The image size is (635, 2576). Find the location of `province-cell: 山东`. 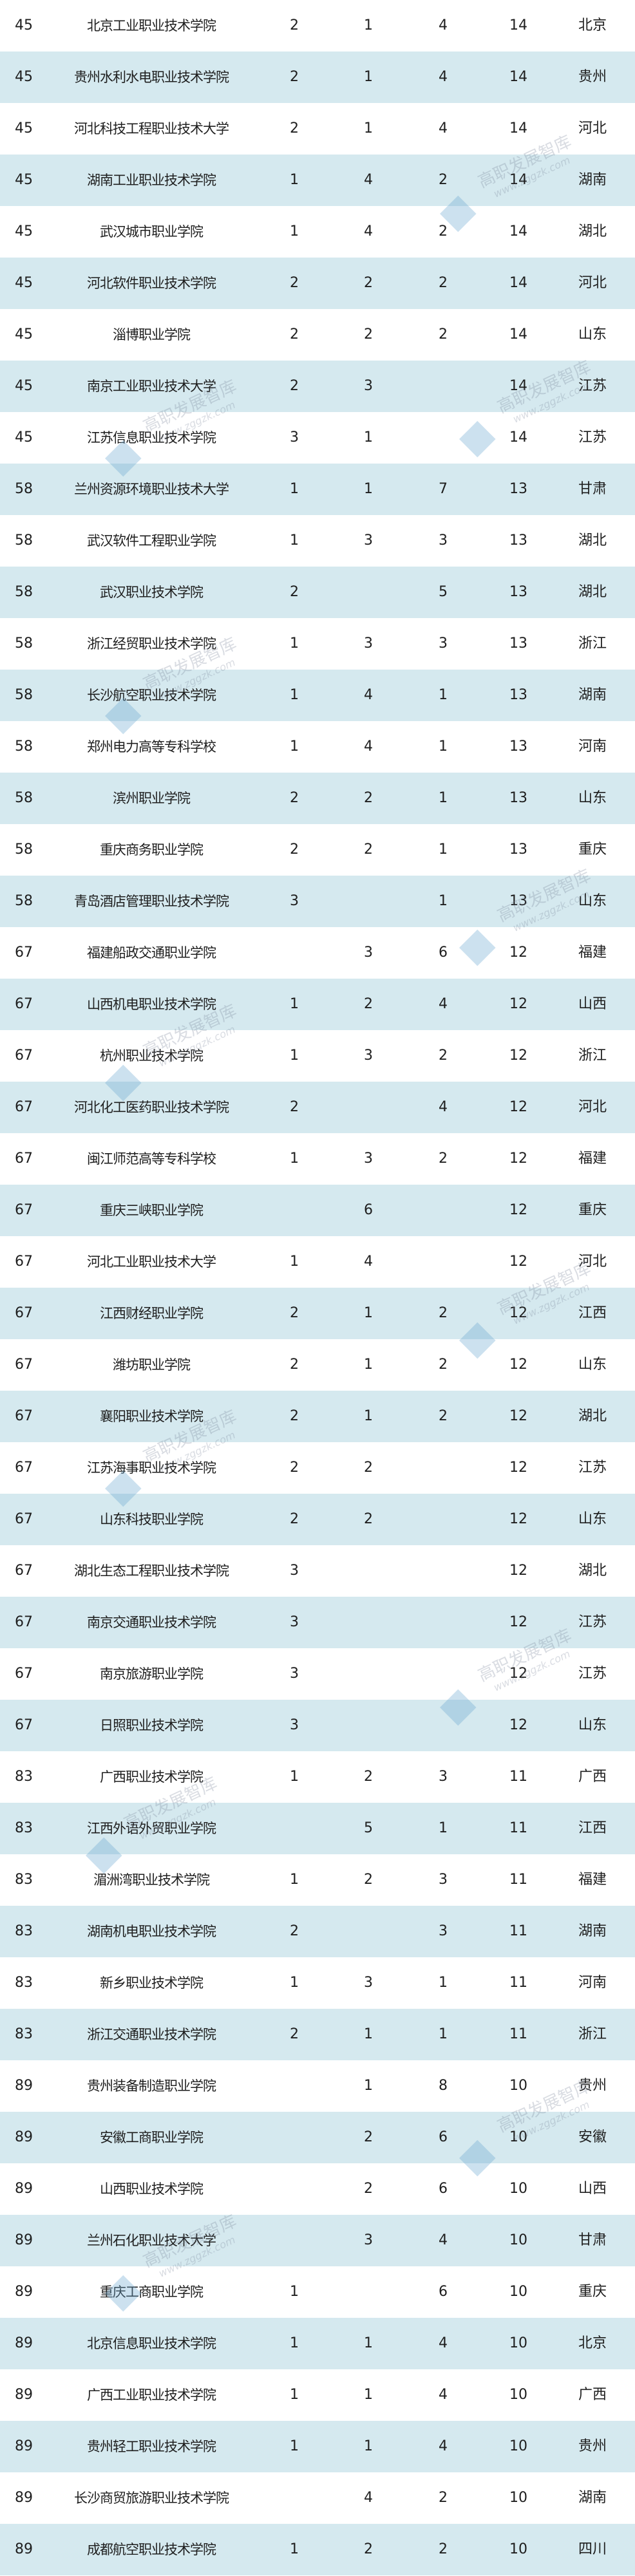

province-cell: 山东 is located at coordinates (592, 901).